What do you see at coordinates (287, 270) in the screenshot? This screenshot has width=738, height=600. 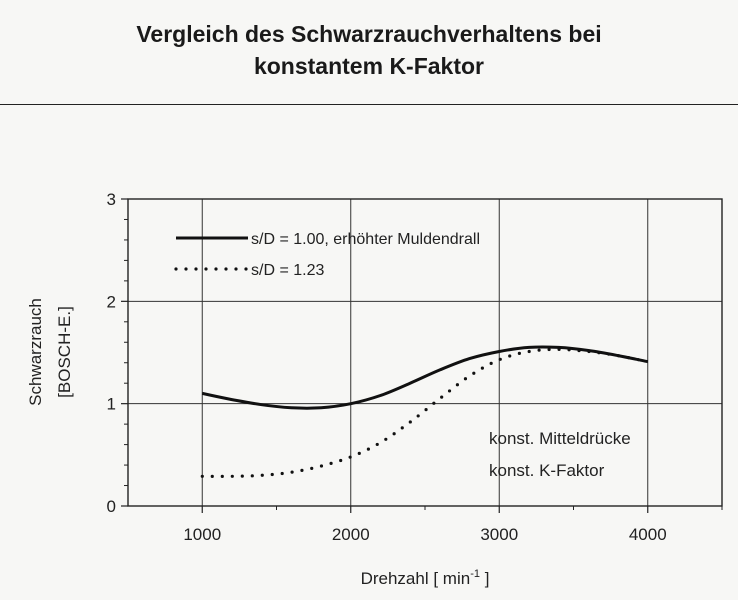 I see `legend-label-2: s/D = 1.23` at bounding box center [287, 270].